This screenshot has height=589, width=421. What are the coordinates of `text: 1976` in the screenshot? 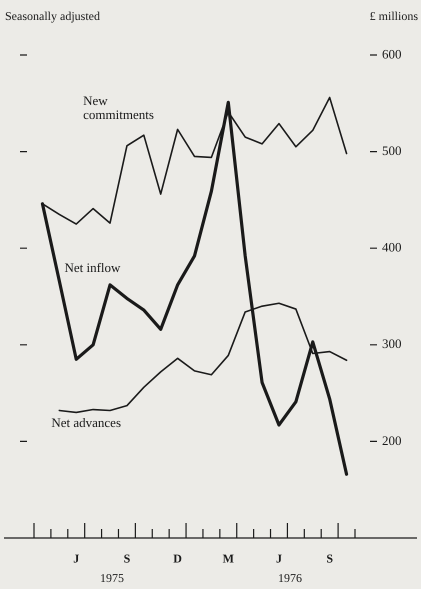 It's located at (290, 578).